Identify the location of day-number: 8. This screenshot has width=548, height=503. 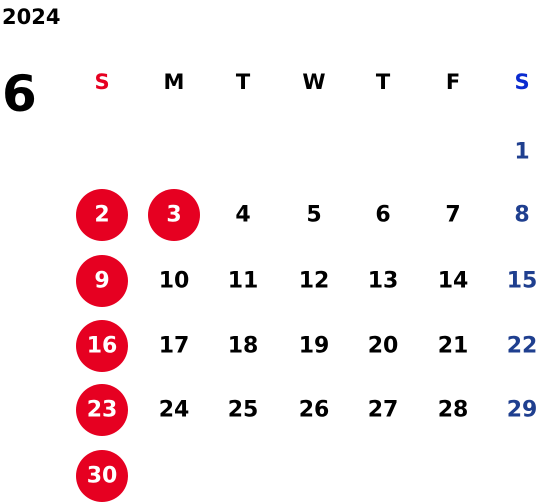
(521, 215).